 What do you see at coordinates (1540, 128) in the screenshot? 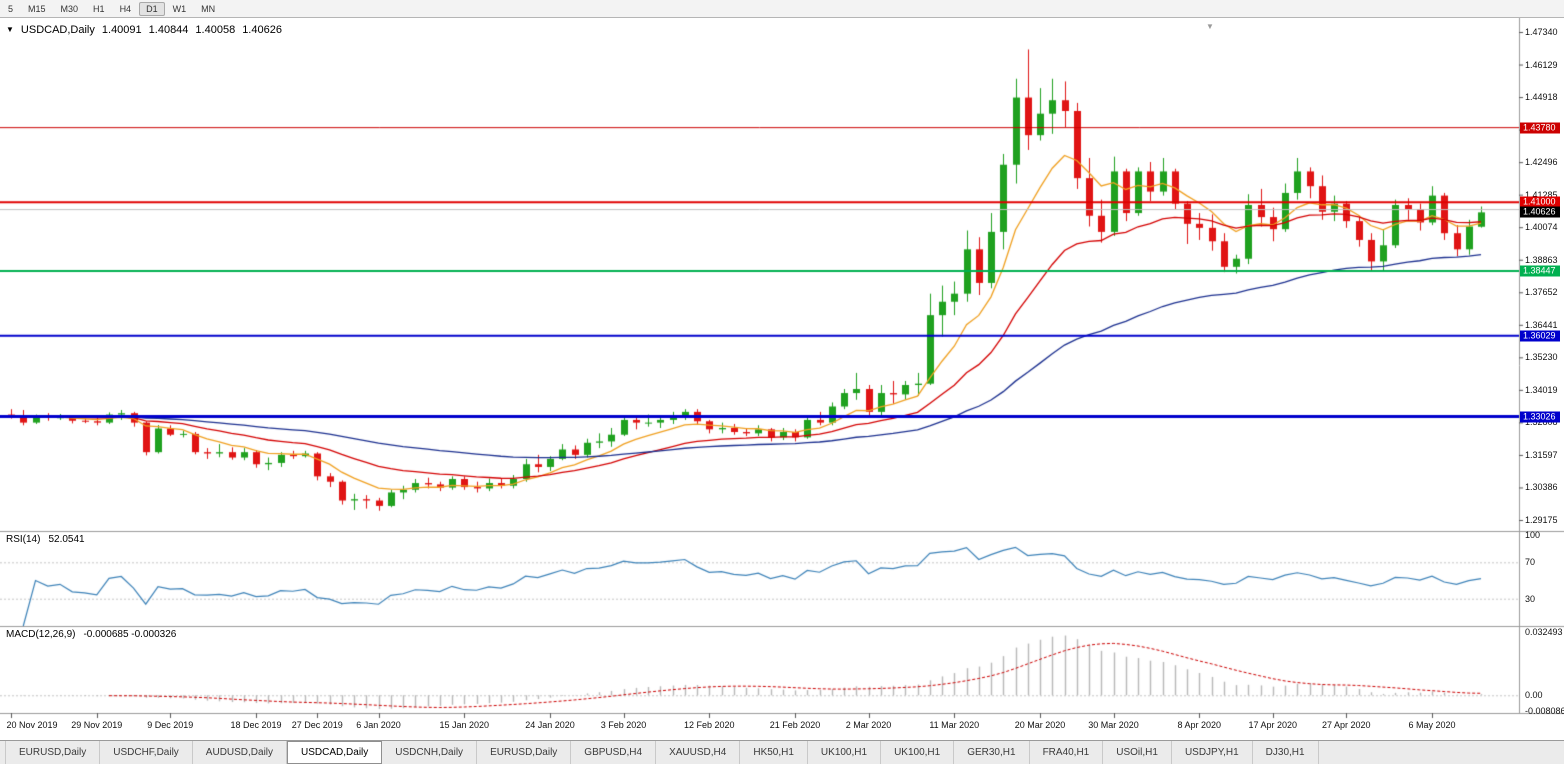
I see `level-price-label: 1.43780` at bounding box center [1540, 128].